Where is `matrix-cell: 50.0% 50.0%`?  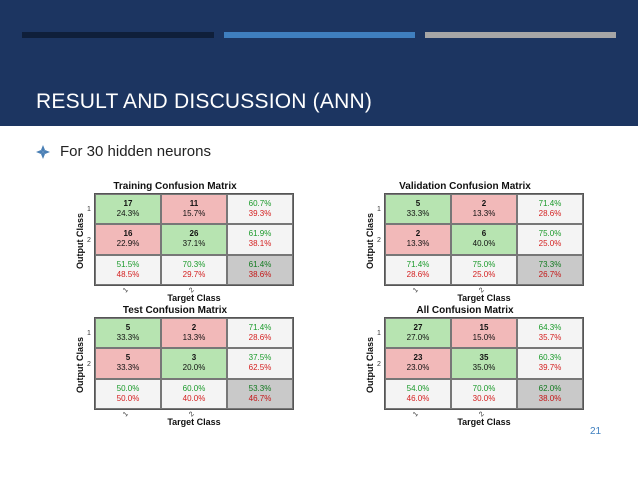 matrix-cell: 50.0% 50.0% is located at coordinates (128, 393).